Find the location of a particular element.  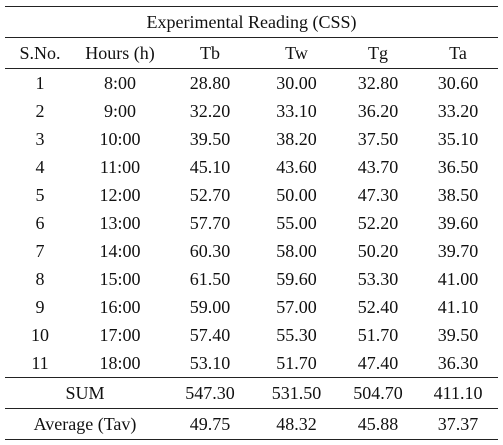

header-cell: Tg is located at coordinates (378, 53).